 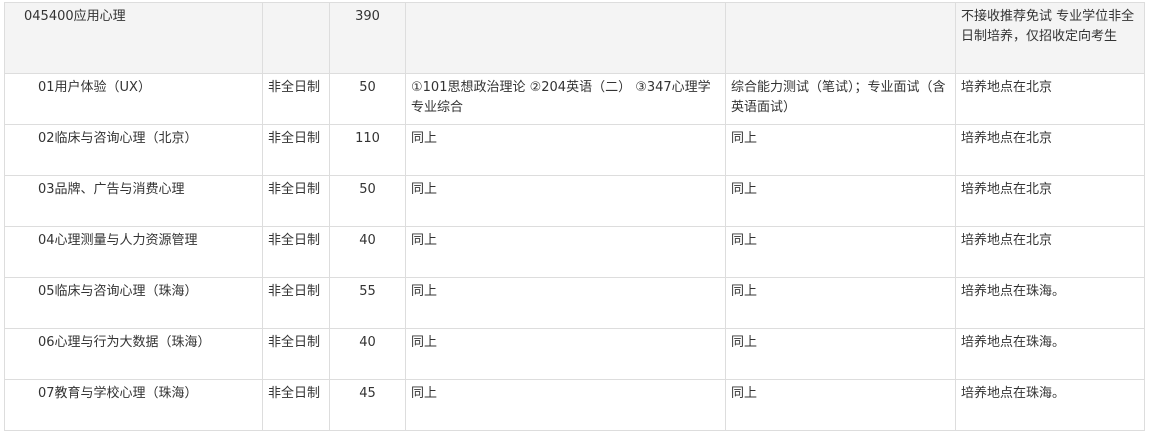 What do you see at coordinates (133, 252) in the screenshot?
I see `direction-name: 04心理测量与人力资源管理` at bounding box center [133, 252].